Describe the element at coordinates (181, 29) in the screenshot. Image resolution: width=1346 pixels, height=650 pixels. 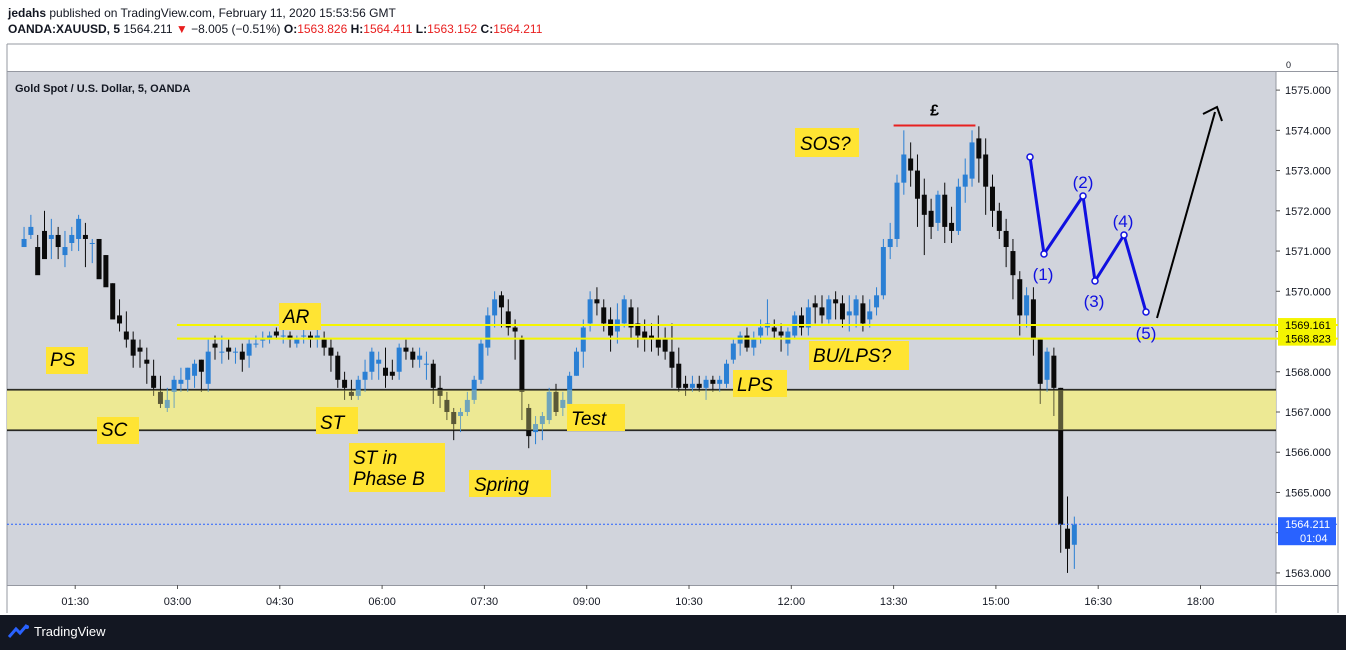
I see `down-arrow-icon: ▼` at that location.